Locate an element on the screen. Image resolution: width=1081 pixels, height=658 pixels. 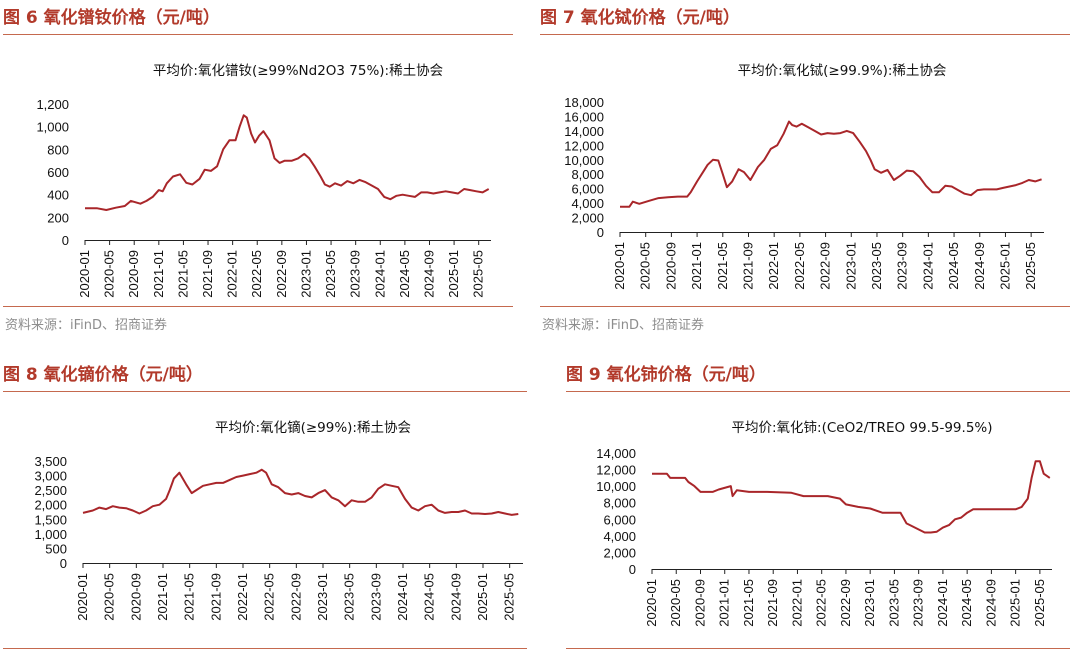
figure-title: 图 8 氧化镝价格（元/吨） is located at coordinates (265, 378).